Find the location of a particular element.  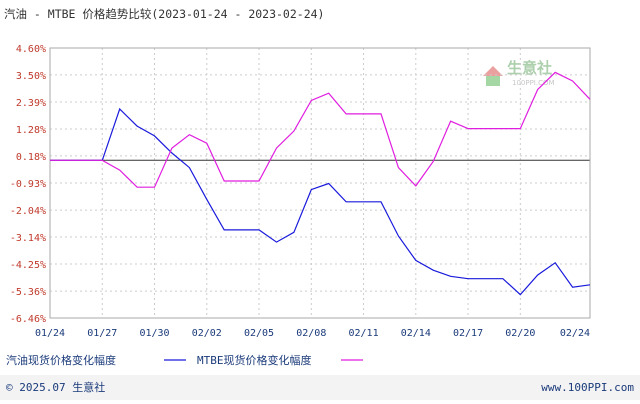

house-body-icon is located at coordinates (493, 81).